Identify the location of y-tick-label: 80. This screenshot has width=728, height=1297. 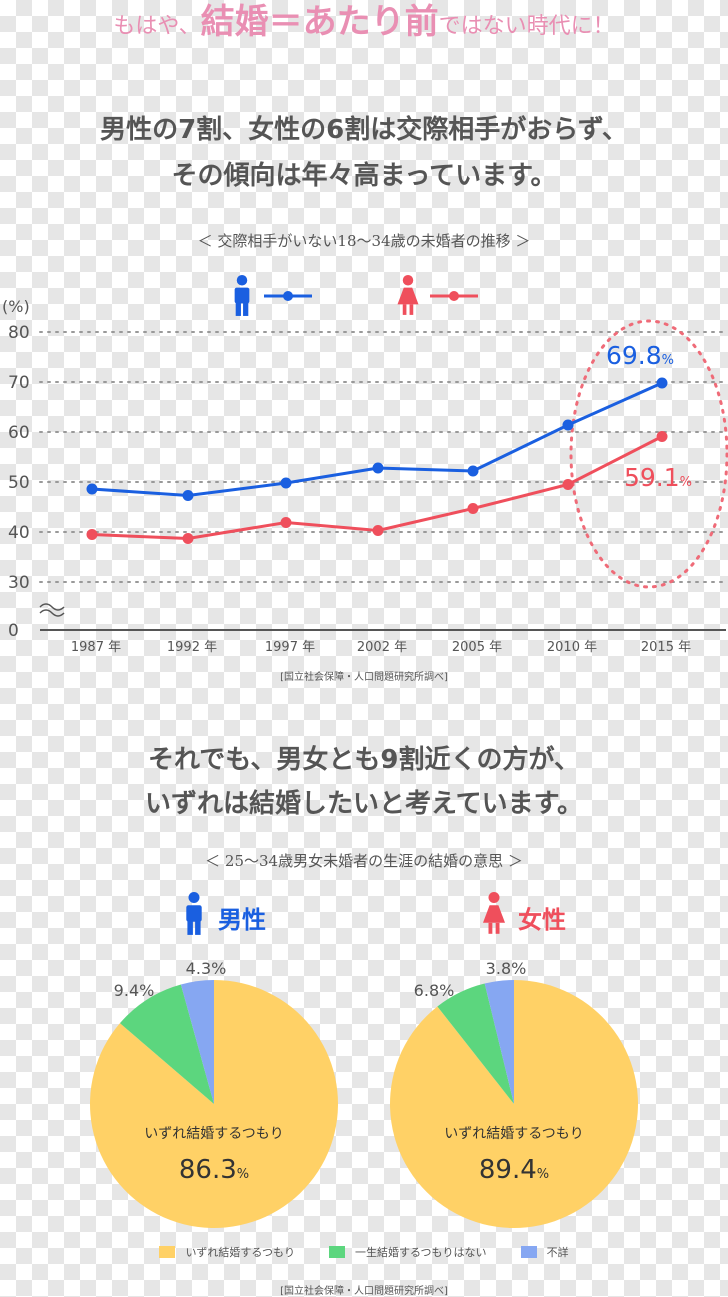
(19, 333).